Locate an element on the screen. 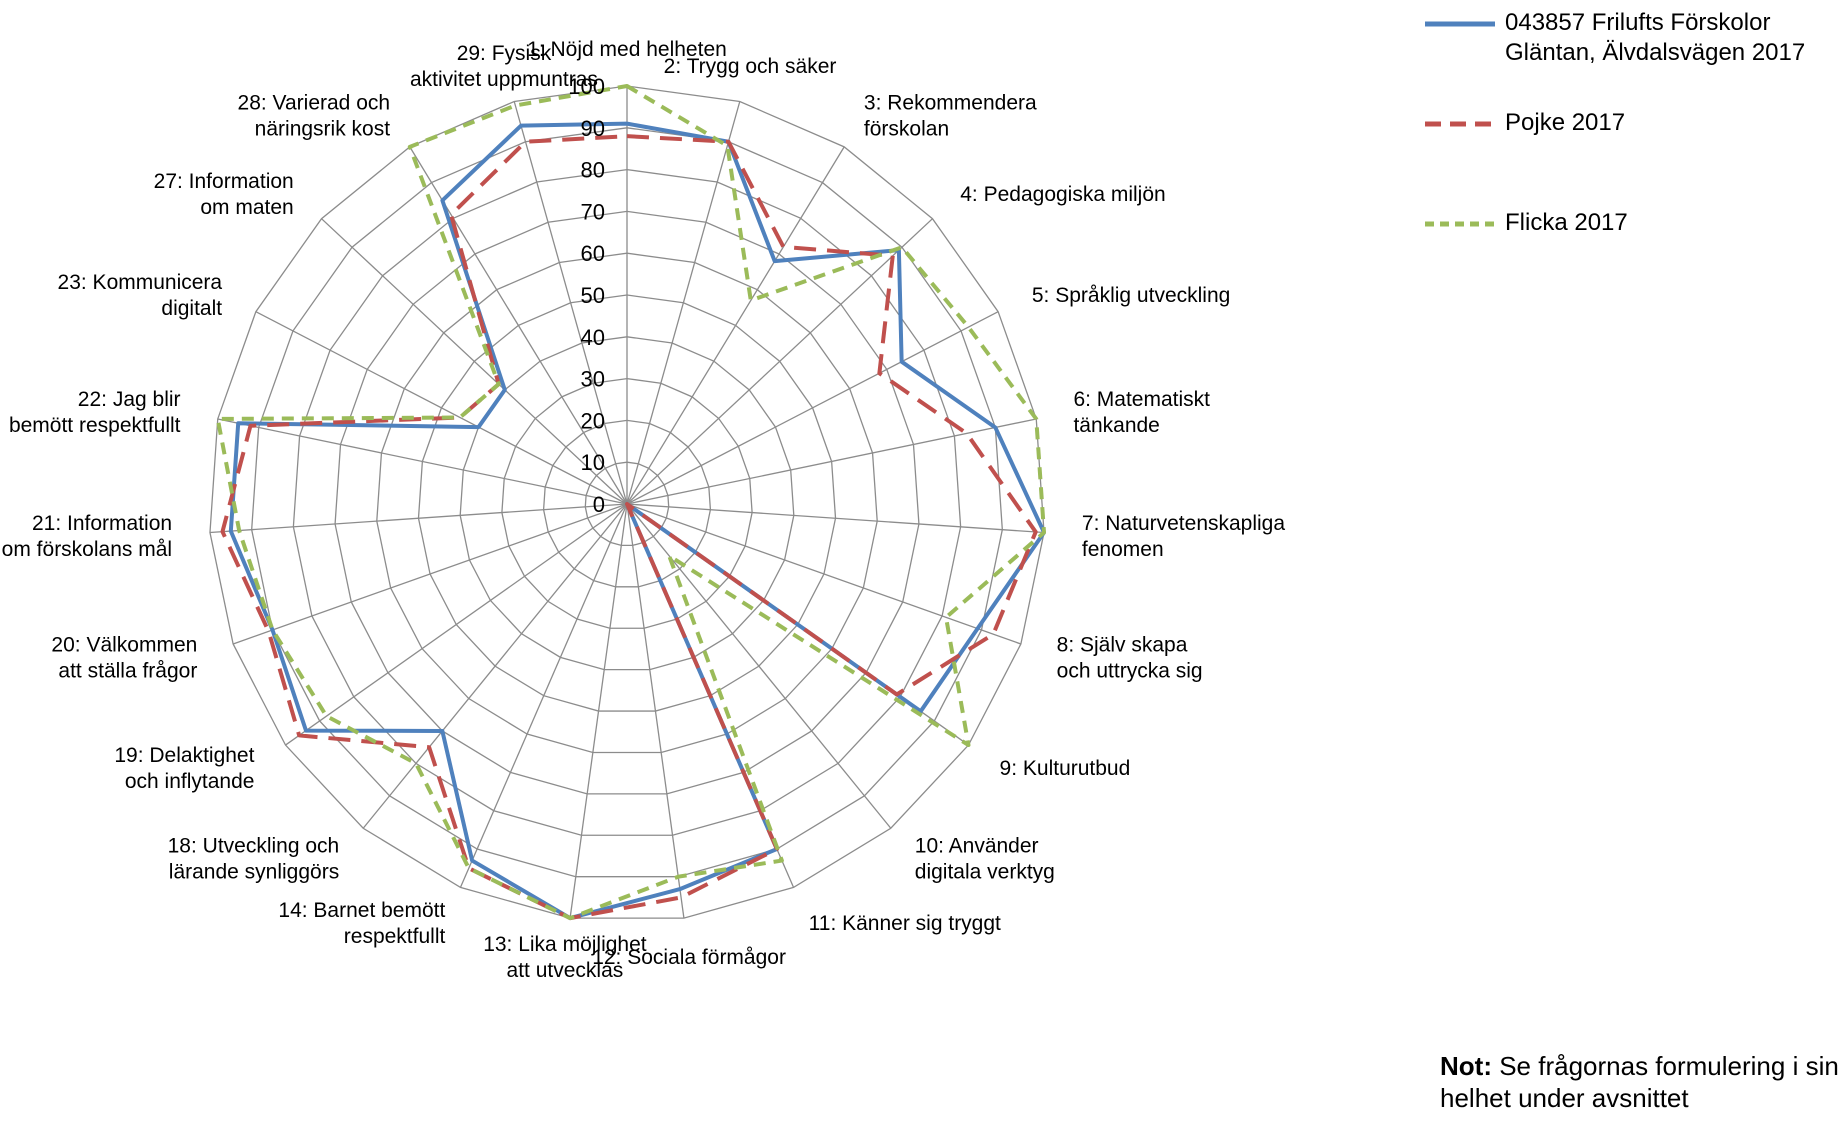 This screenshot has width=1843, height=1121. legend-swatch-pojke is located at coordinates (1460, 124).